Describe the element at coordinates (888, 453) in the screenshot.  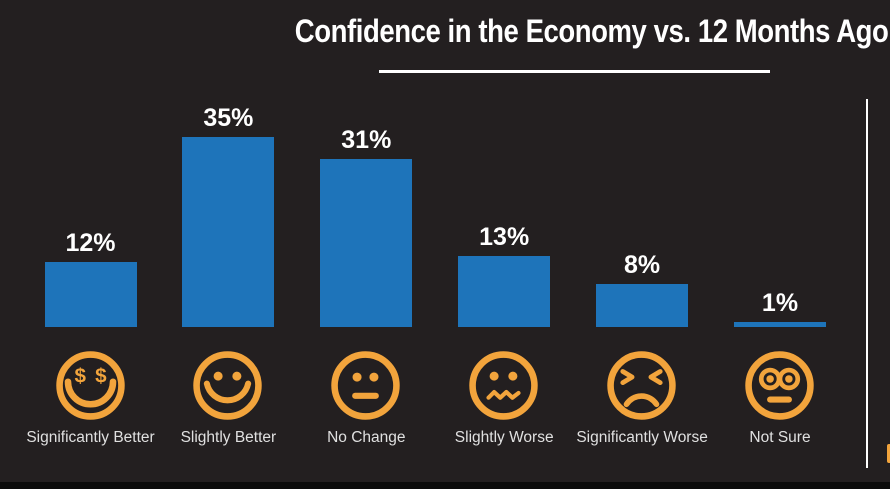
I see `clipped-orange-shape` at that location.